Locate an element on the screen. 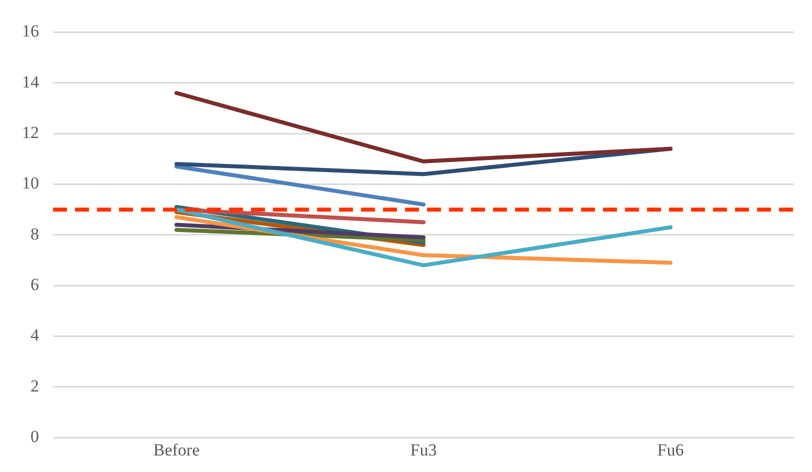 This screenshot has width=812, height=472. y-tick-label: 8 is located at coordinates (34, 234).